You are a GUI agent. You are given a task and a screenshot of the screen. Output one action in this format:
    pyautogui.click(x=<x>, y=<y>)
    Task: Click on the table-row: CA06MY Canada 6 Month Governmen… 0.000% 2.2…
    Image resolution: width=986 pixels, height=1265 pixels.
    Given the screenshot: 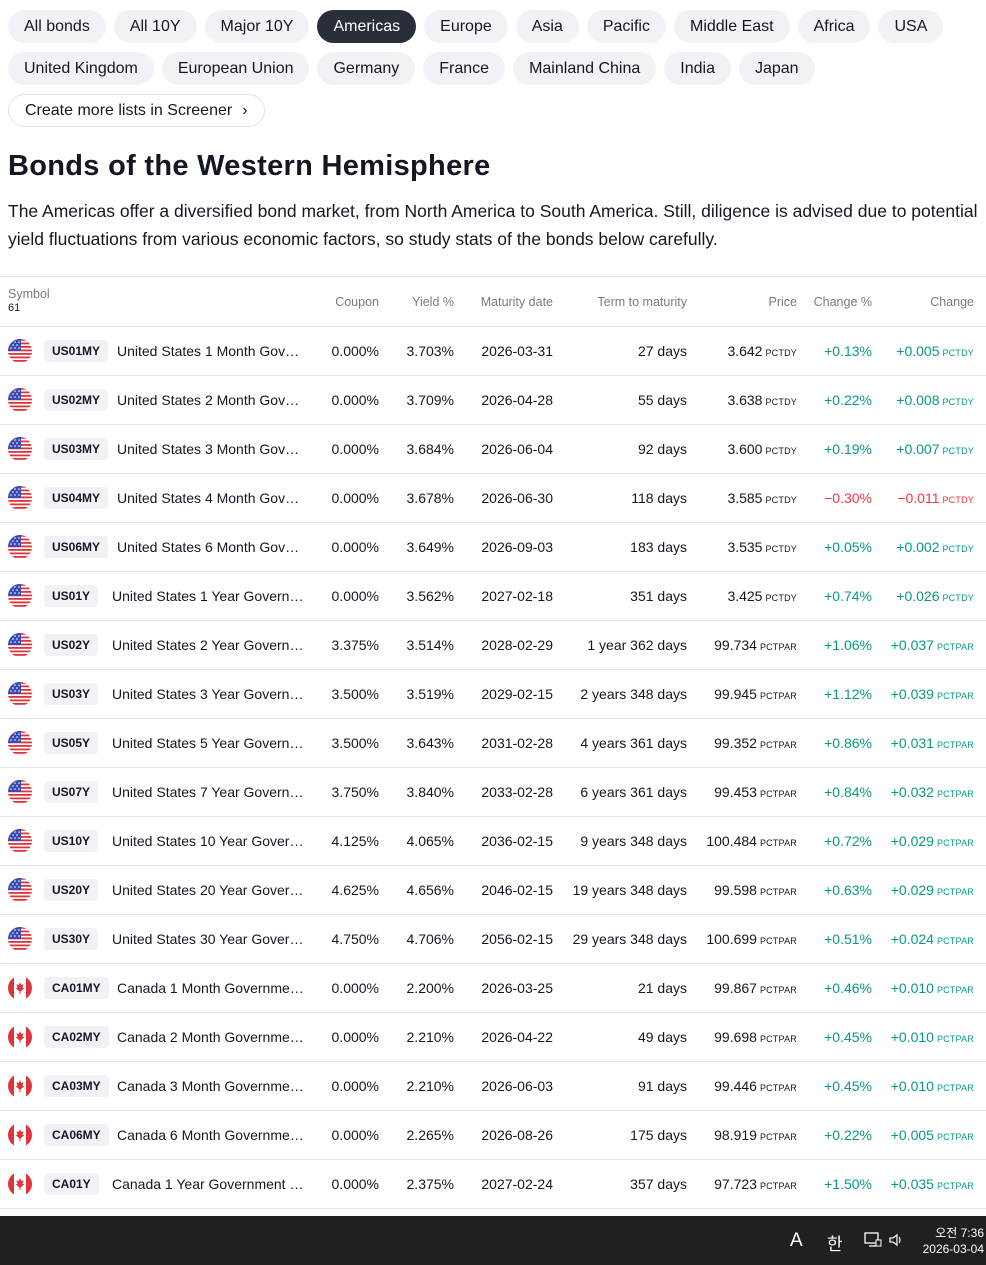 What is the action you would take?
    pyautogui.click(x=493, y=1135)
    